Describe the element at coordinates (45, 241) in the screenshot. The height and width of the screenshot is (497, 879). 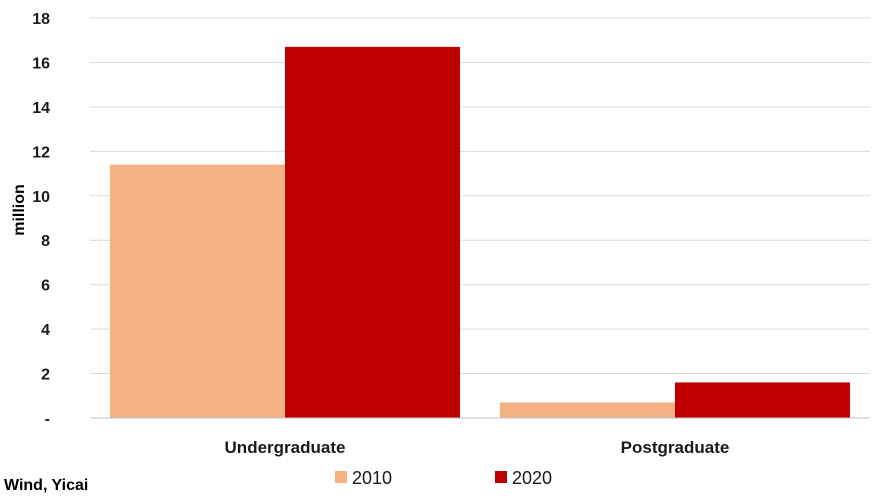
I see `y-tick-label: 8` at that location.